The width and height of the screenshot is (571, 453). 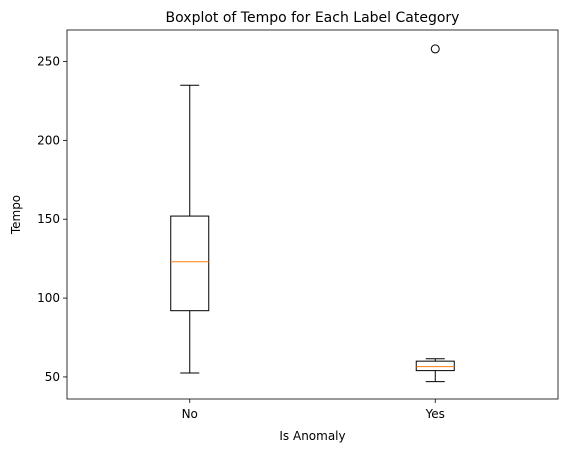 What do you see at coordinates (52, 377) in the screenshot?
I see `y-tick-label: 50` at bounding box center [52, 377].